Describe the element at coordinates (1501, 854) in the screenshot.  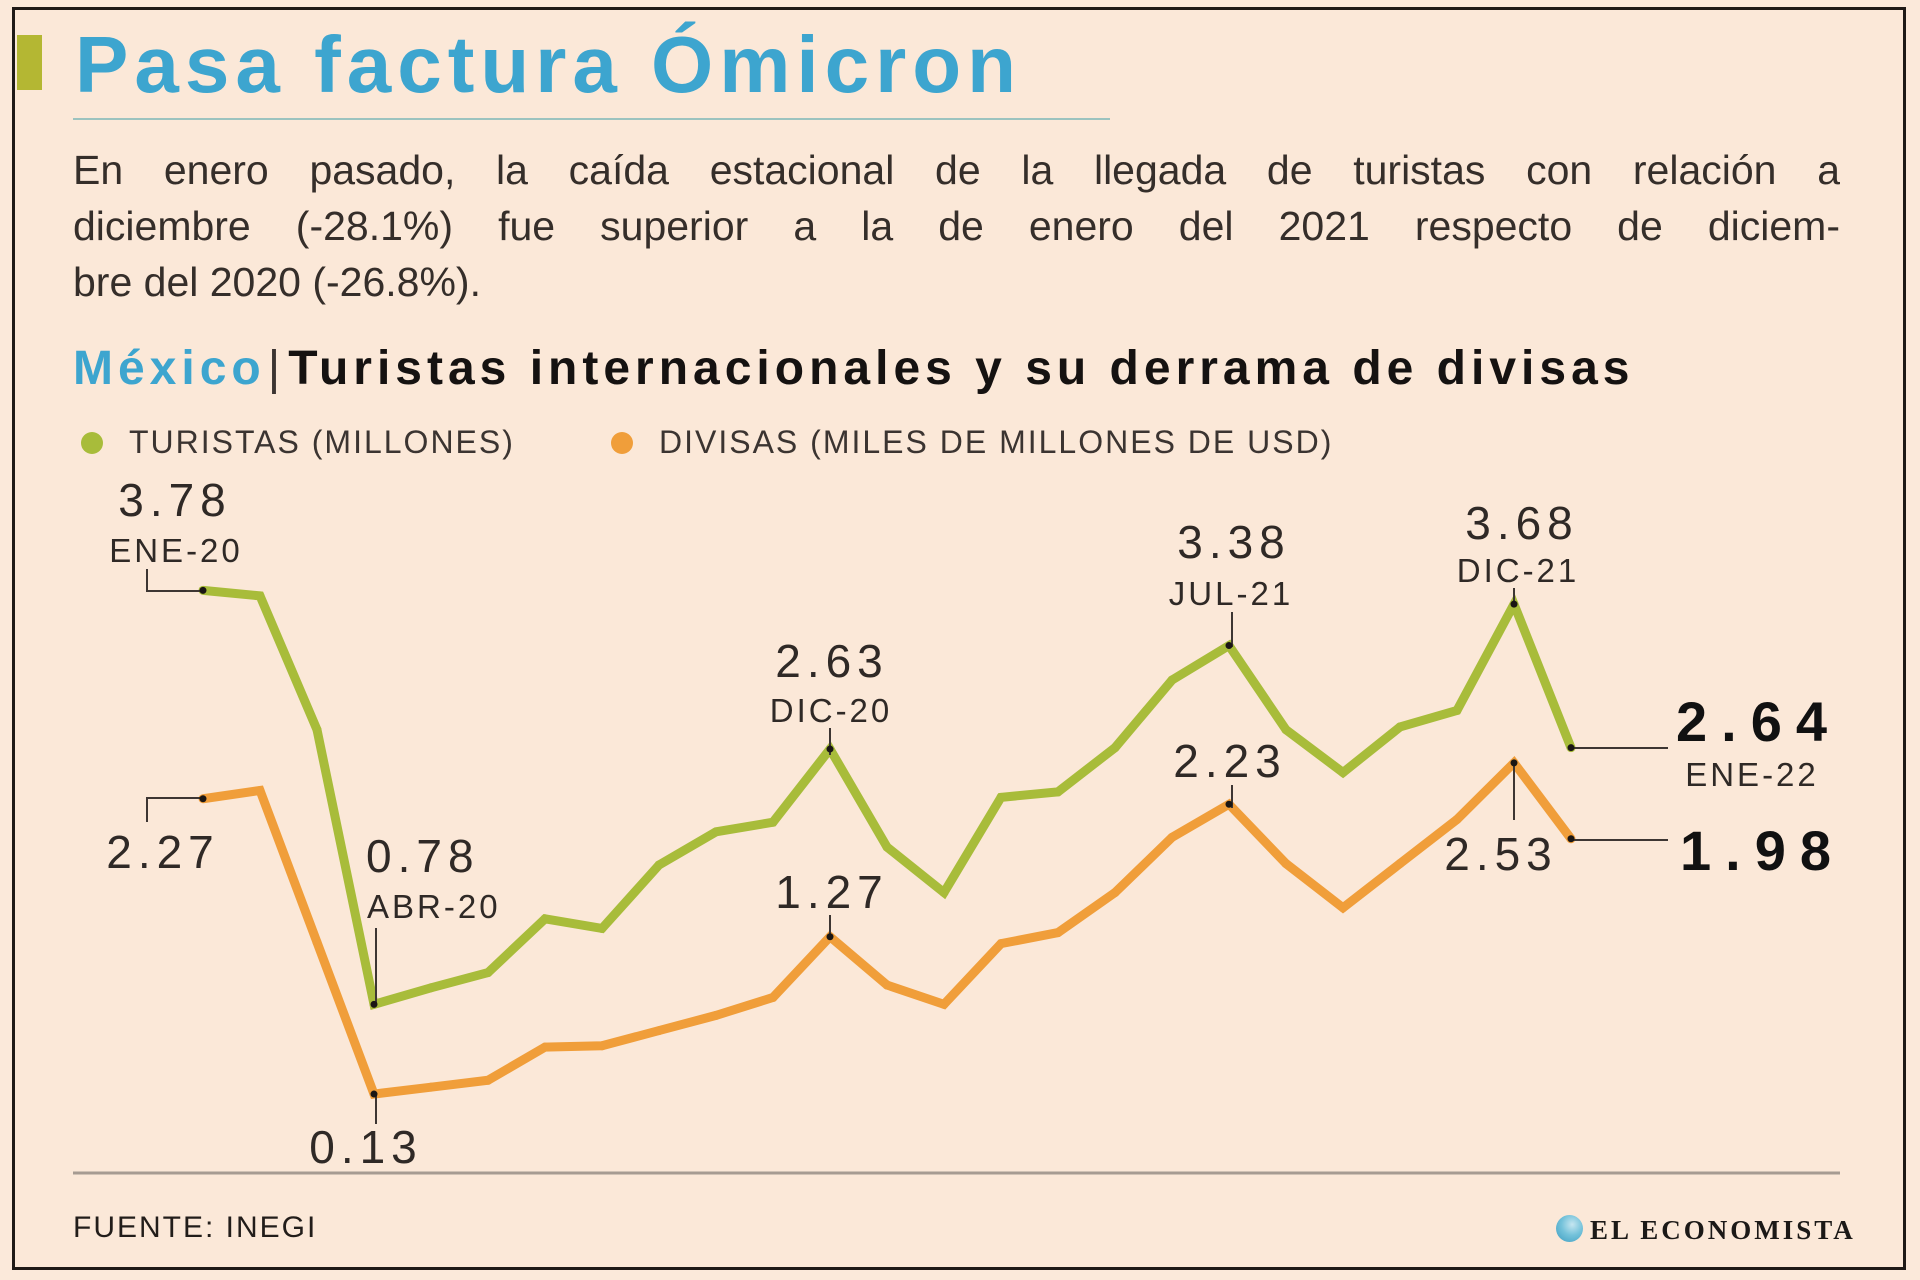
I see `annotation-value: 2.53` at that location.